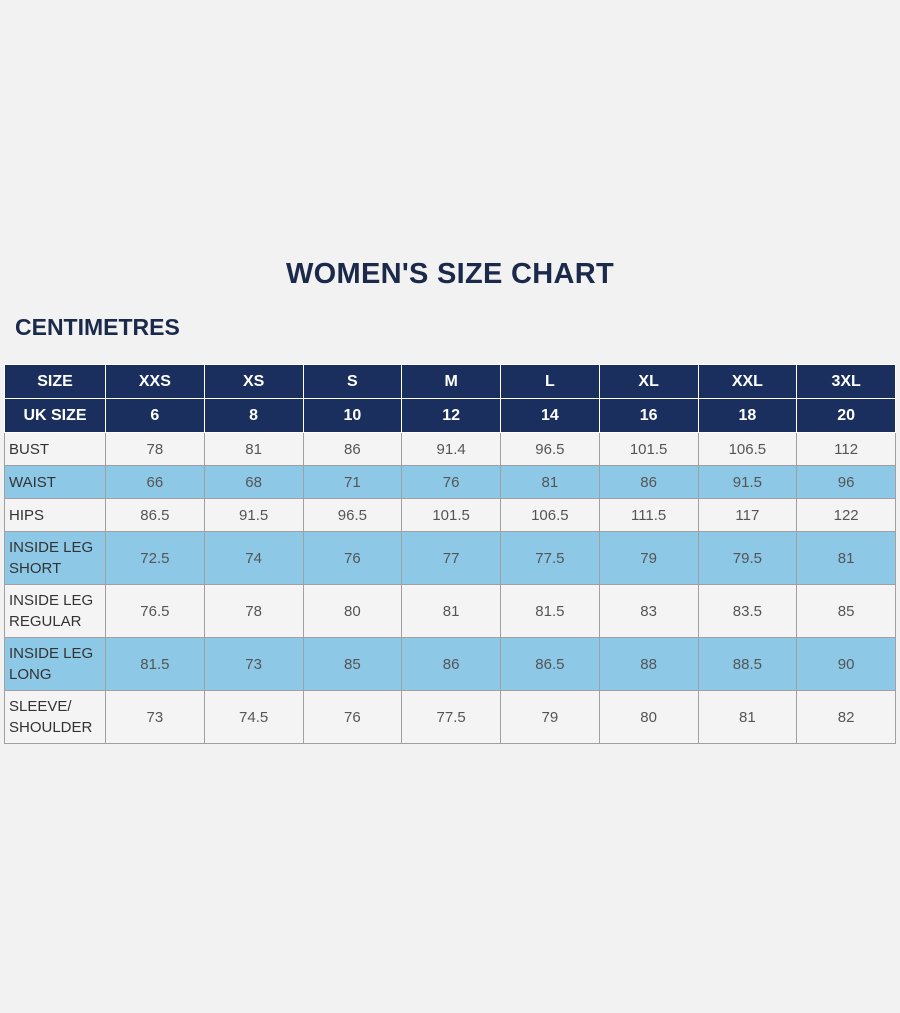 The height and width of the screenshot is (1013, 900). I want to click on data-row: INSIDE LEG LONG 81.5 73 85 86 86.5 88 88.5 90, so click(450, 664).